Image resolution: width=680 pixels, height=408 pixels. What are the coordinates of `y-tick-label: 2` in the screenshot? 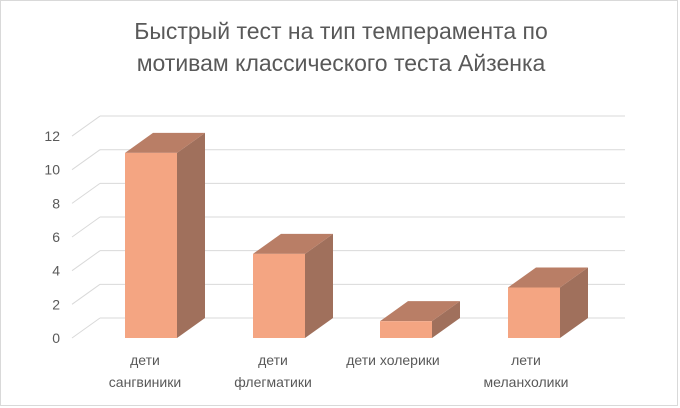 It's located at (56, 304).